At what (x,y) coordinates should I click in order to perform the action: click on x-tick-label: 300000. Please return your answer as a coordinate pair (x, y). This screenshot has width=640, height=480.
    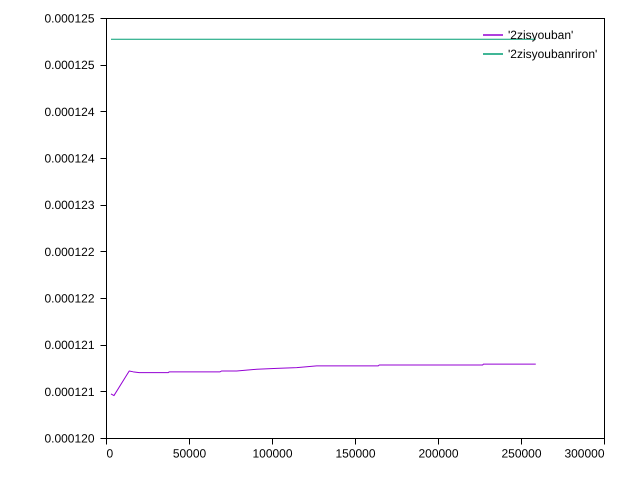
    Looking at the image, I should click on (584, 453).